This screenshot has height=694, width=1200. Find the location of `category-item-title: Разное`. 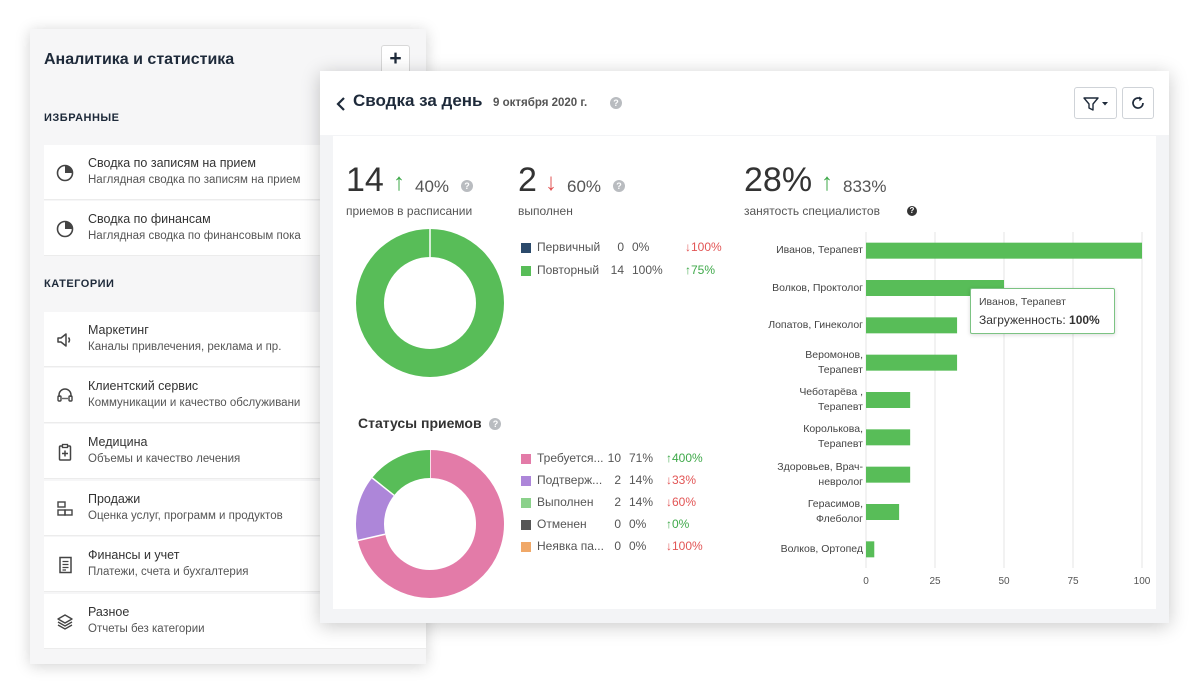

category-item-title: Разное is located at coordinates (109, 612).